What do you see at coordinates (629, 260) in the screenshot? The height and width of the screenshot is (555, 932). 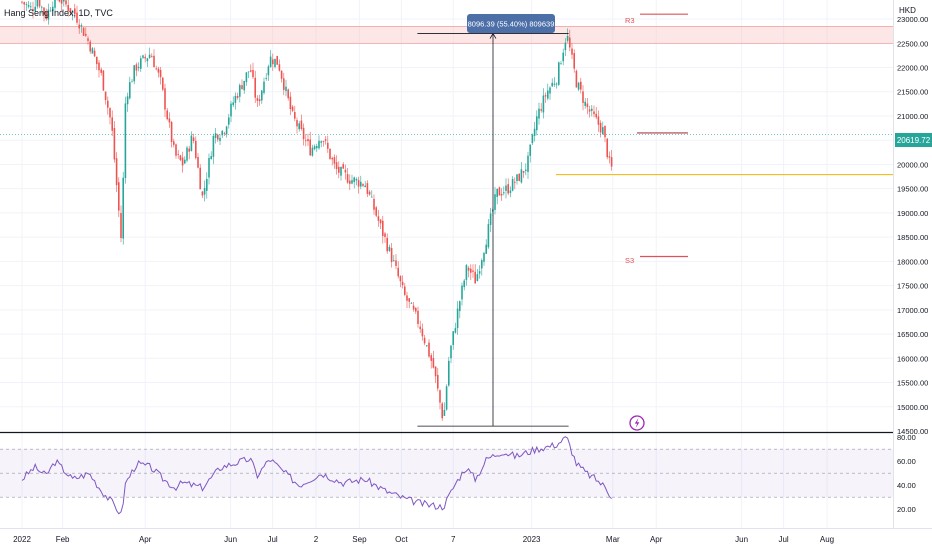 I see `s3-label: S3` at bounding box center [629, 260].